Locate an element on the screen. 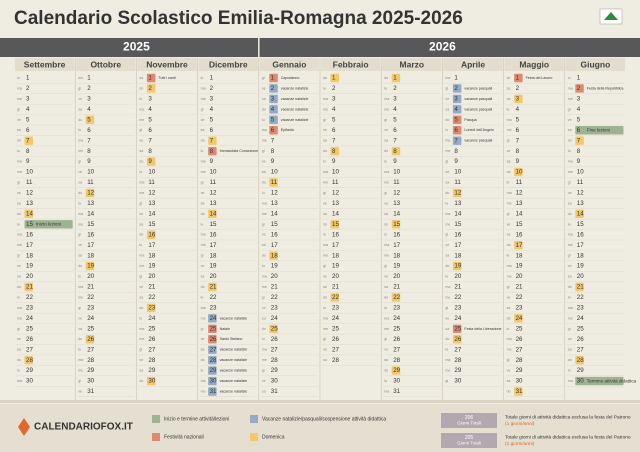 This screenshot has height=452, width=640. day-number: 2 is located at coordinates (150, 88).